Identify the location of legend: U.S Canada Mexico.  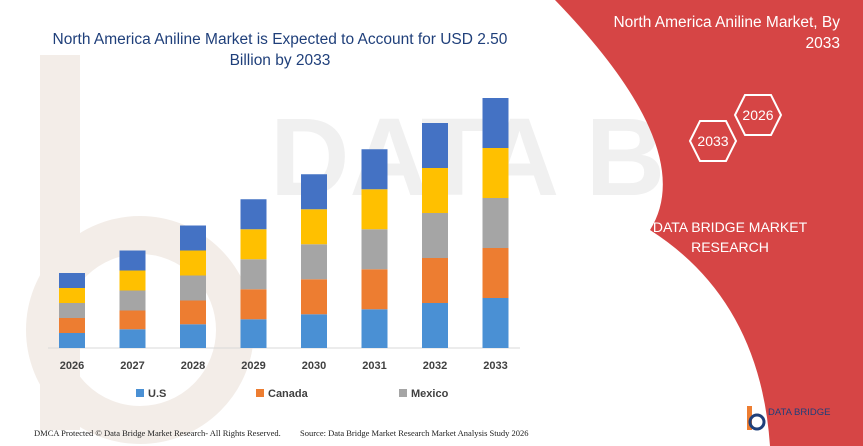
(292, 394).